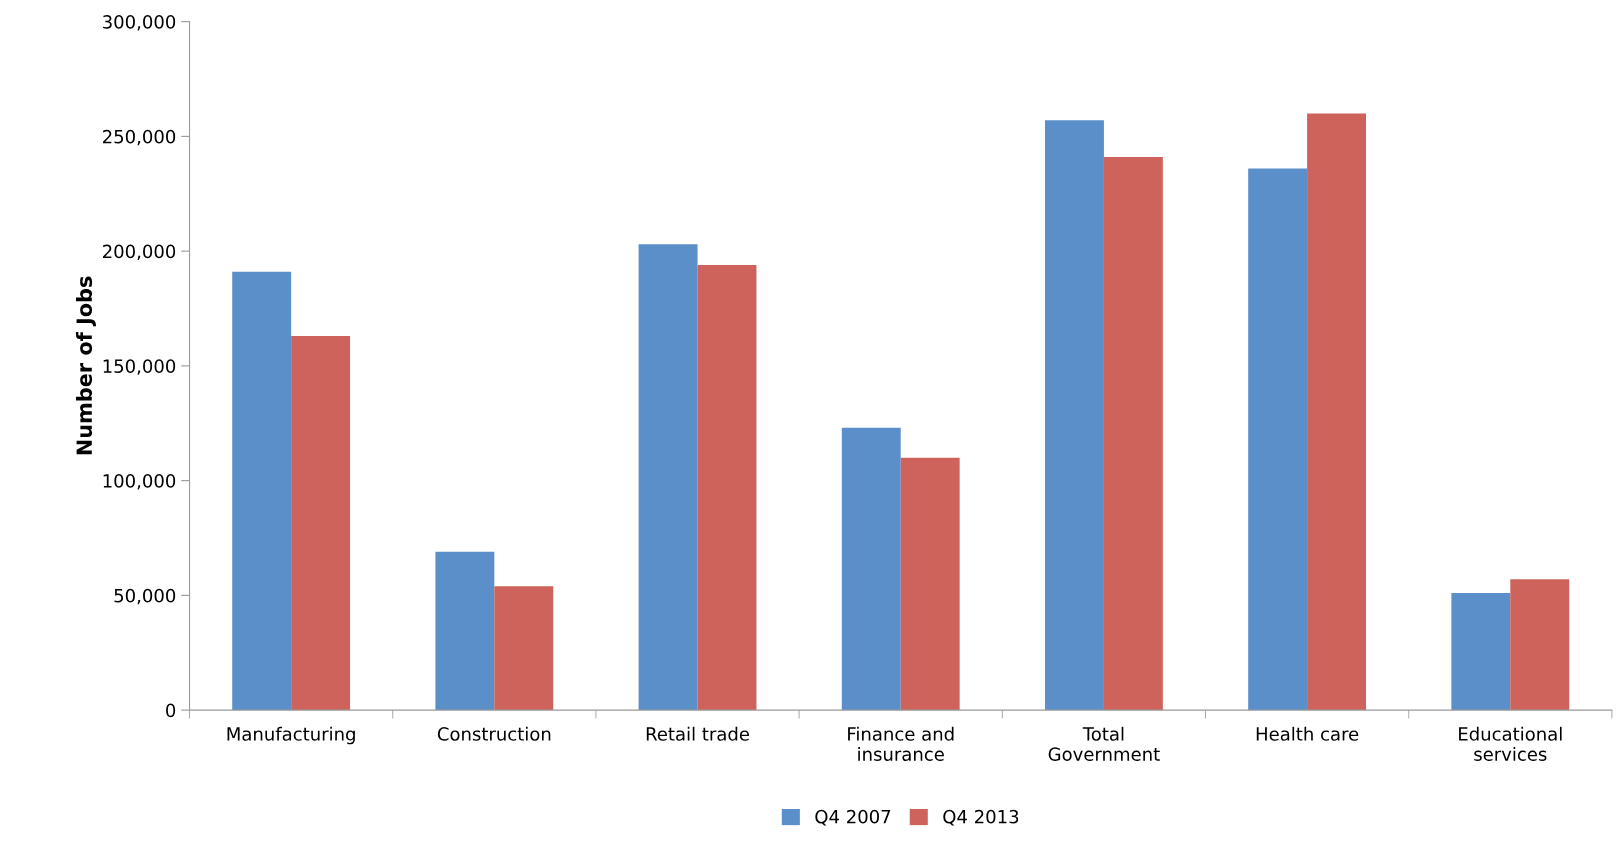  I want to click on y-tick-label: 0, so click(171, 710).